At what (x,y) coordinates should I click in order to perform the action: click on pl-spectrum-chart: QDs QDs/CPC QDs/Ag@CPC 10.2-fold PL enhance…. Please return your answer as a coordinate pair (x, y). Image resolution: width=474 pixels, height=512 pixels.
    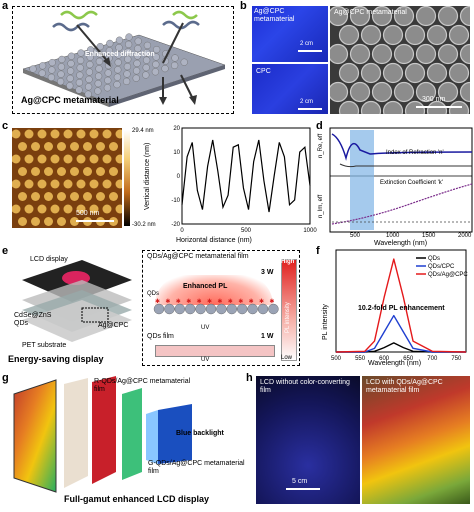
    Looking at the image, I should click on (399, 305).